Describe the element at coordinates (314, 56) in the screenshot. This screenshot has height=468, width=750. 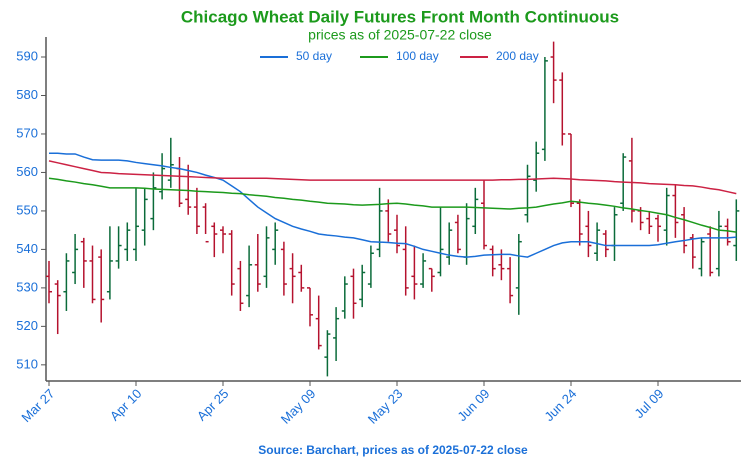
I see `legend-label: 50 day` at that location.